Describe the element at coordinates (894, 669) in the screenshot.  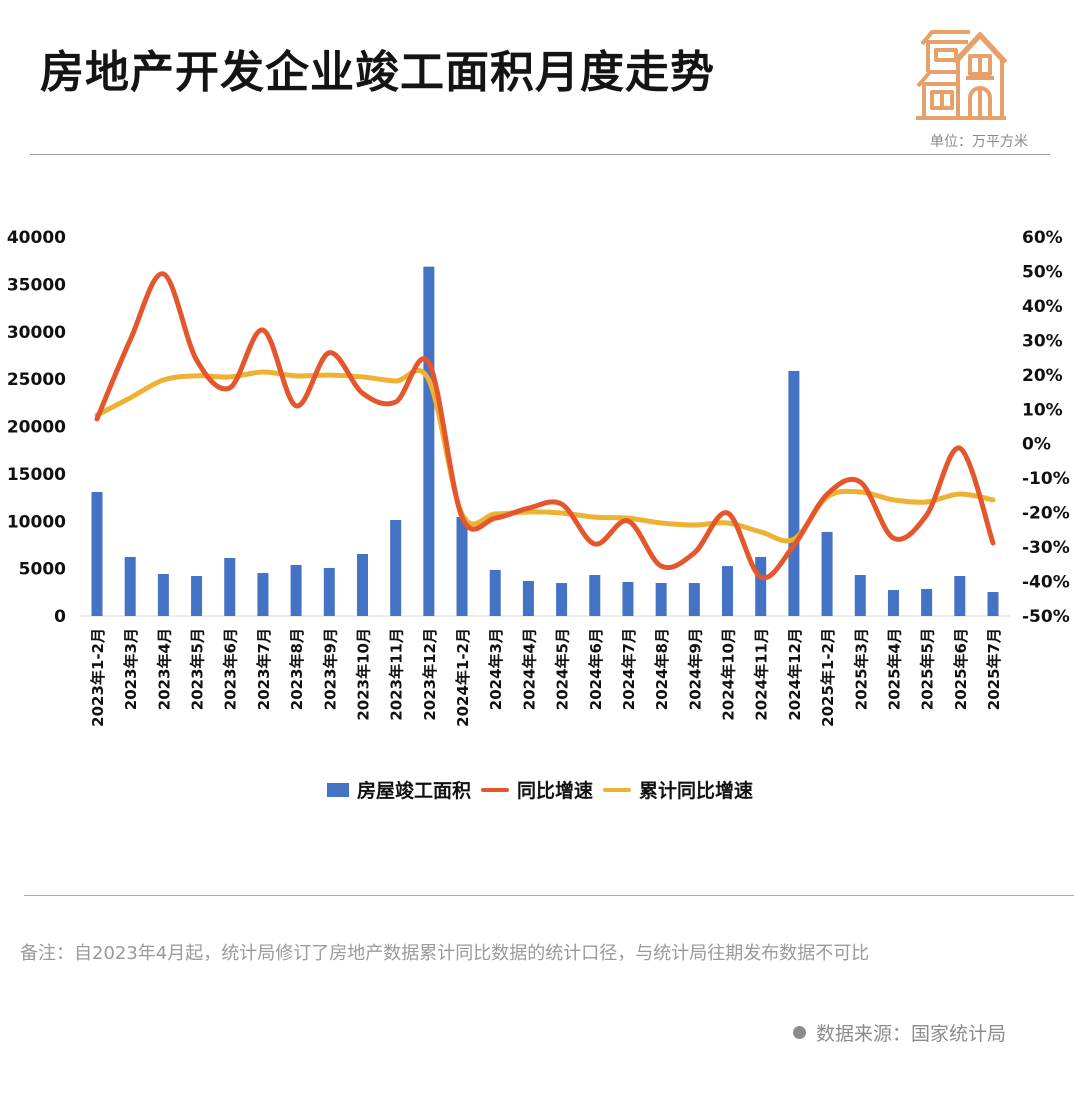
I see `x-tick-label: 2025年4月` at that location.